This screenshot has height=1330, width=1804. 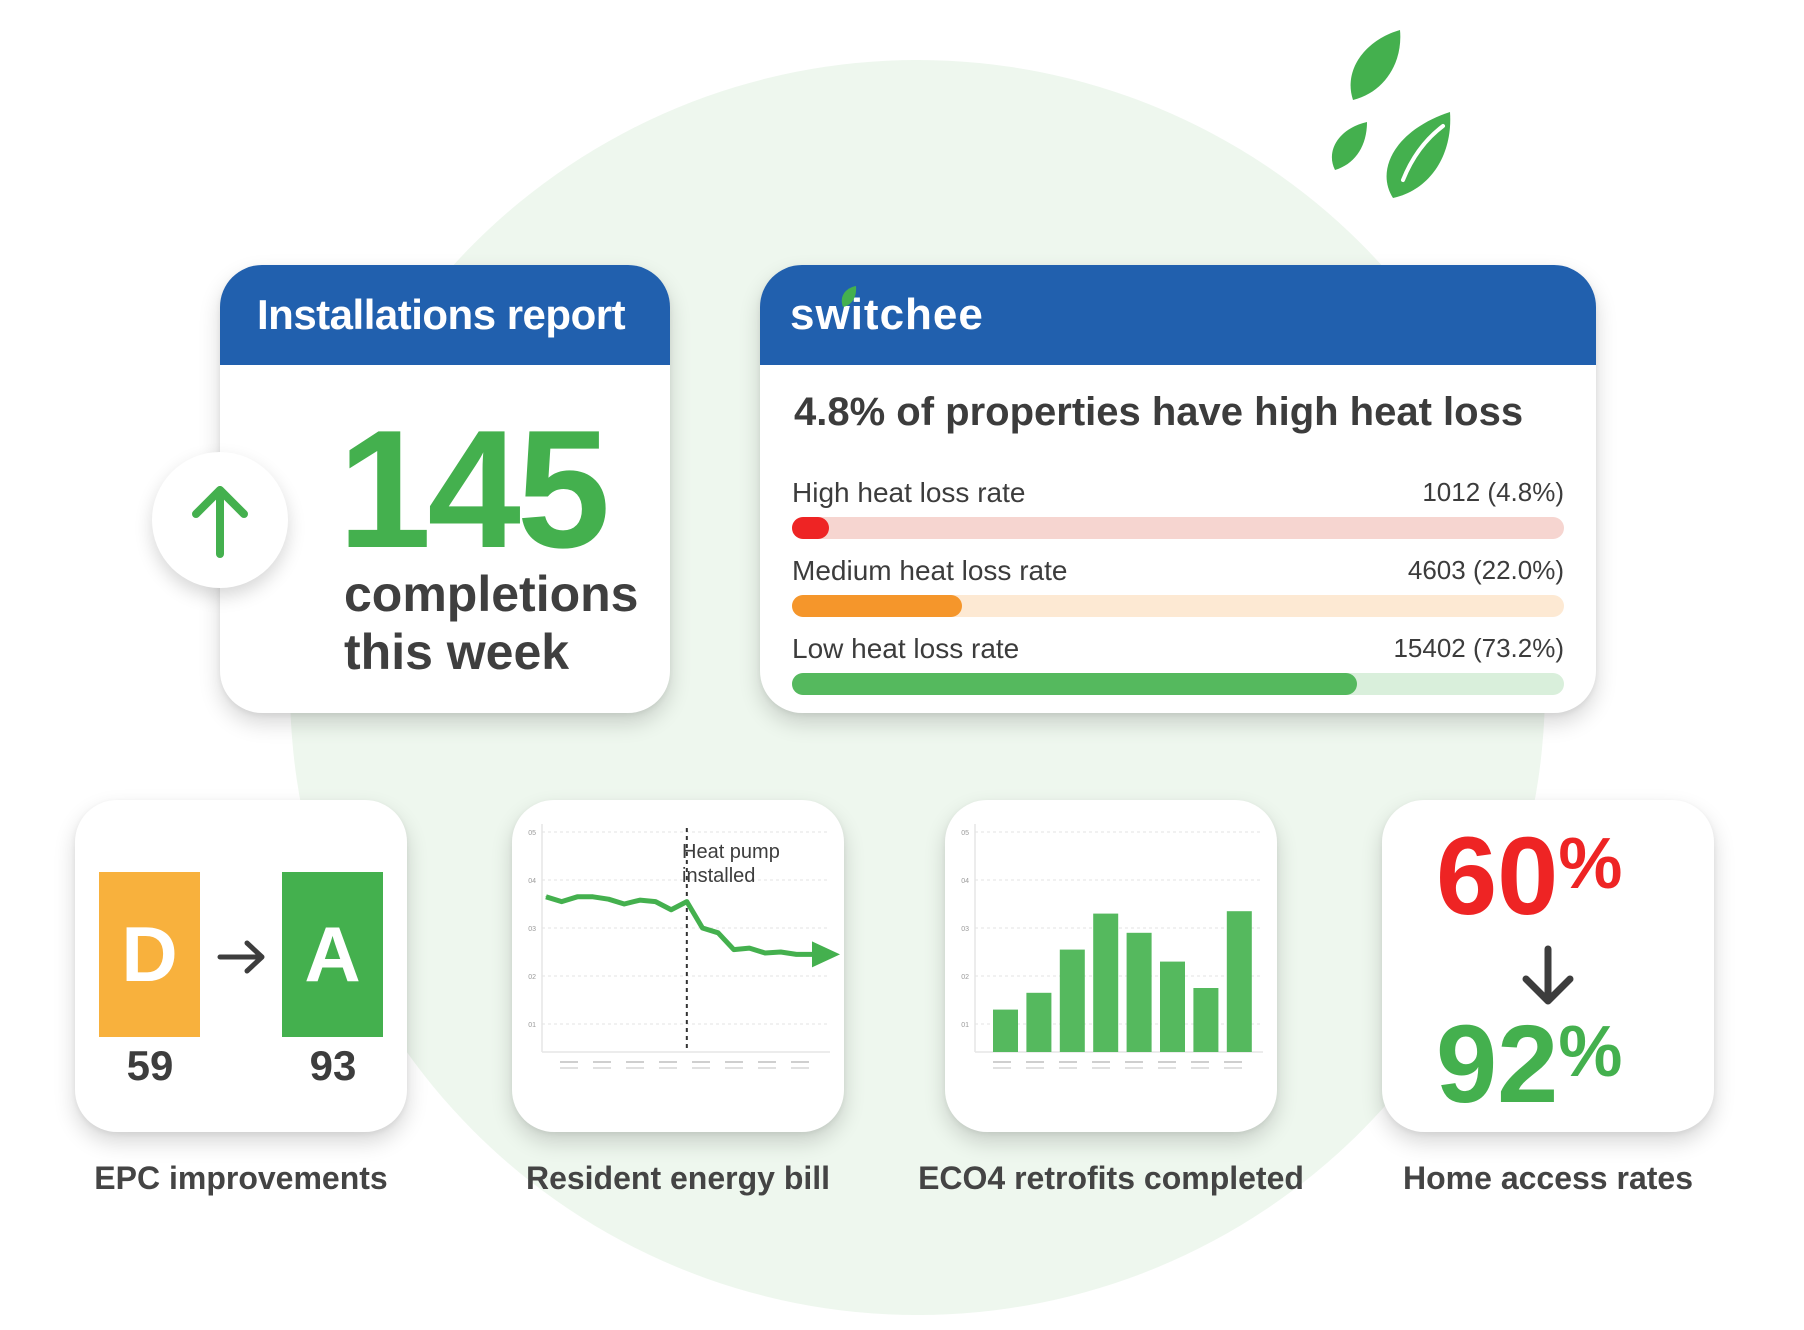 What do you see at coordinates (731, 864) in the screenshot?
I see `heat-pump-annotation: Heat pump installed` at bounding box center [731, 864].